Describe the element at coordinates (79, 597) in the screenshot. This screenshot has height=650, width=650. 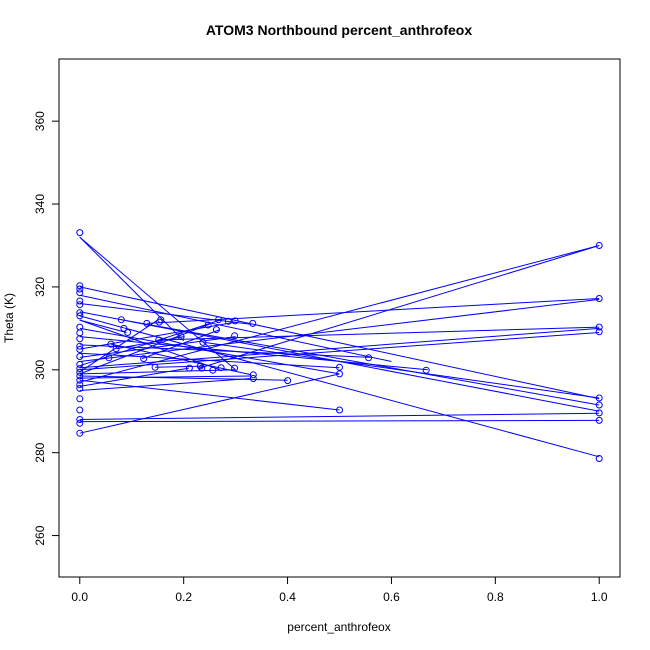
I see `x-tick-label-0: 0.0` at that location.